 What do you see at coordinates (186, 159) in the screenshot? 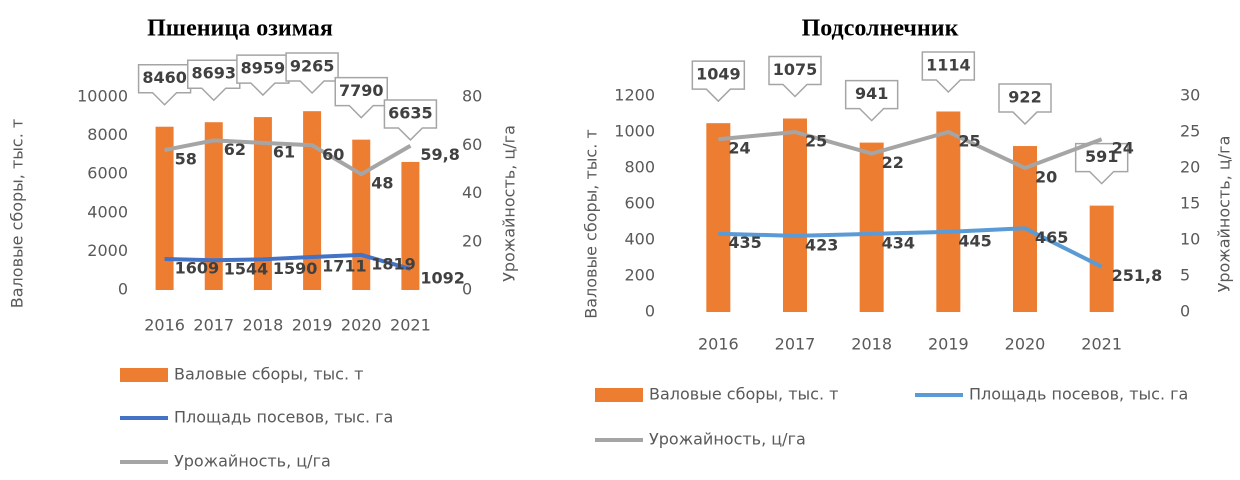
I see `data-label: 58` at bounding box center [186, 159].